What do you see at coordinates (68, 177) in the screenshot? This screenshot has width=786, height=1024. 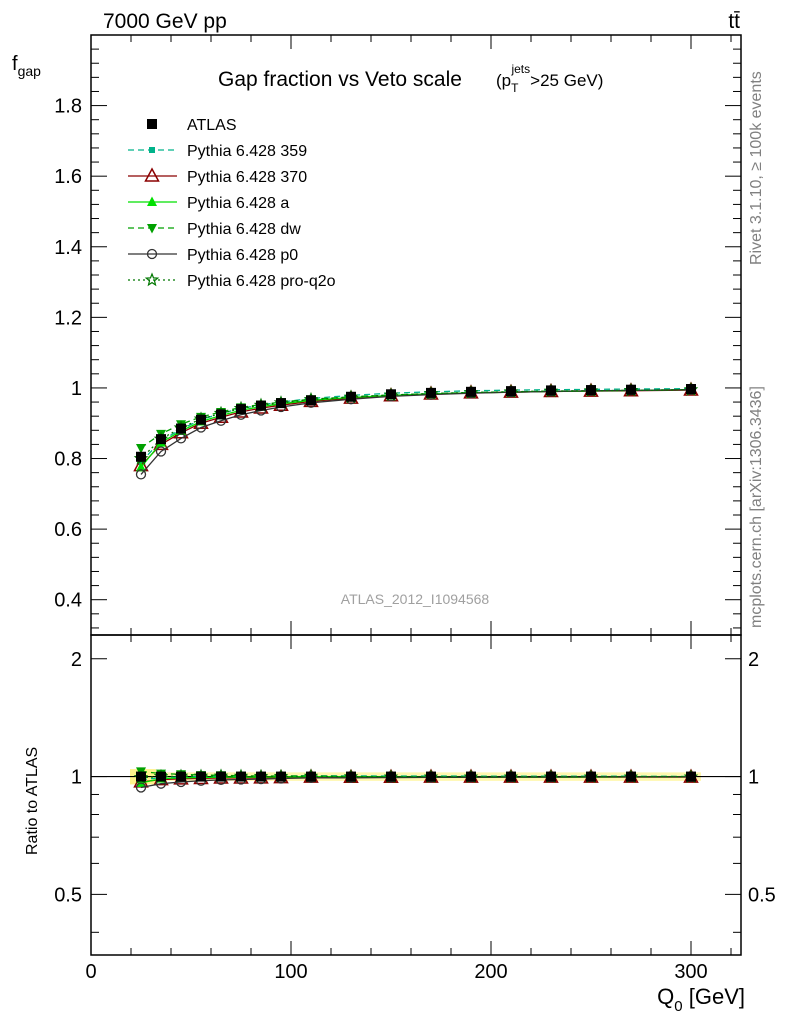 I see `y-tick-label: 1.6` at bounding box center [68, 177].